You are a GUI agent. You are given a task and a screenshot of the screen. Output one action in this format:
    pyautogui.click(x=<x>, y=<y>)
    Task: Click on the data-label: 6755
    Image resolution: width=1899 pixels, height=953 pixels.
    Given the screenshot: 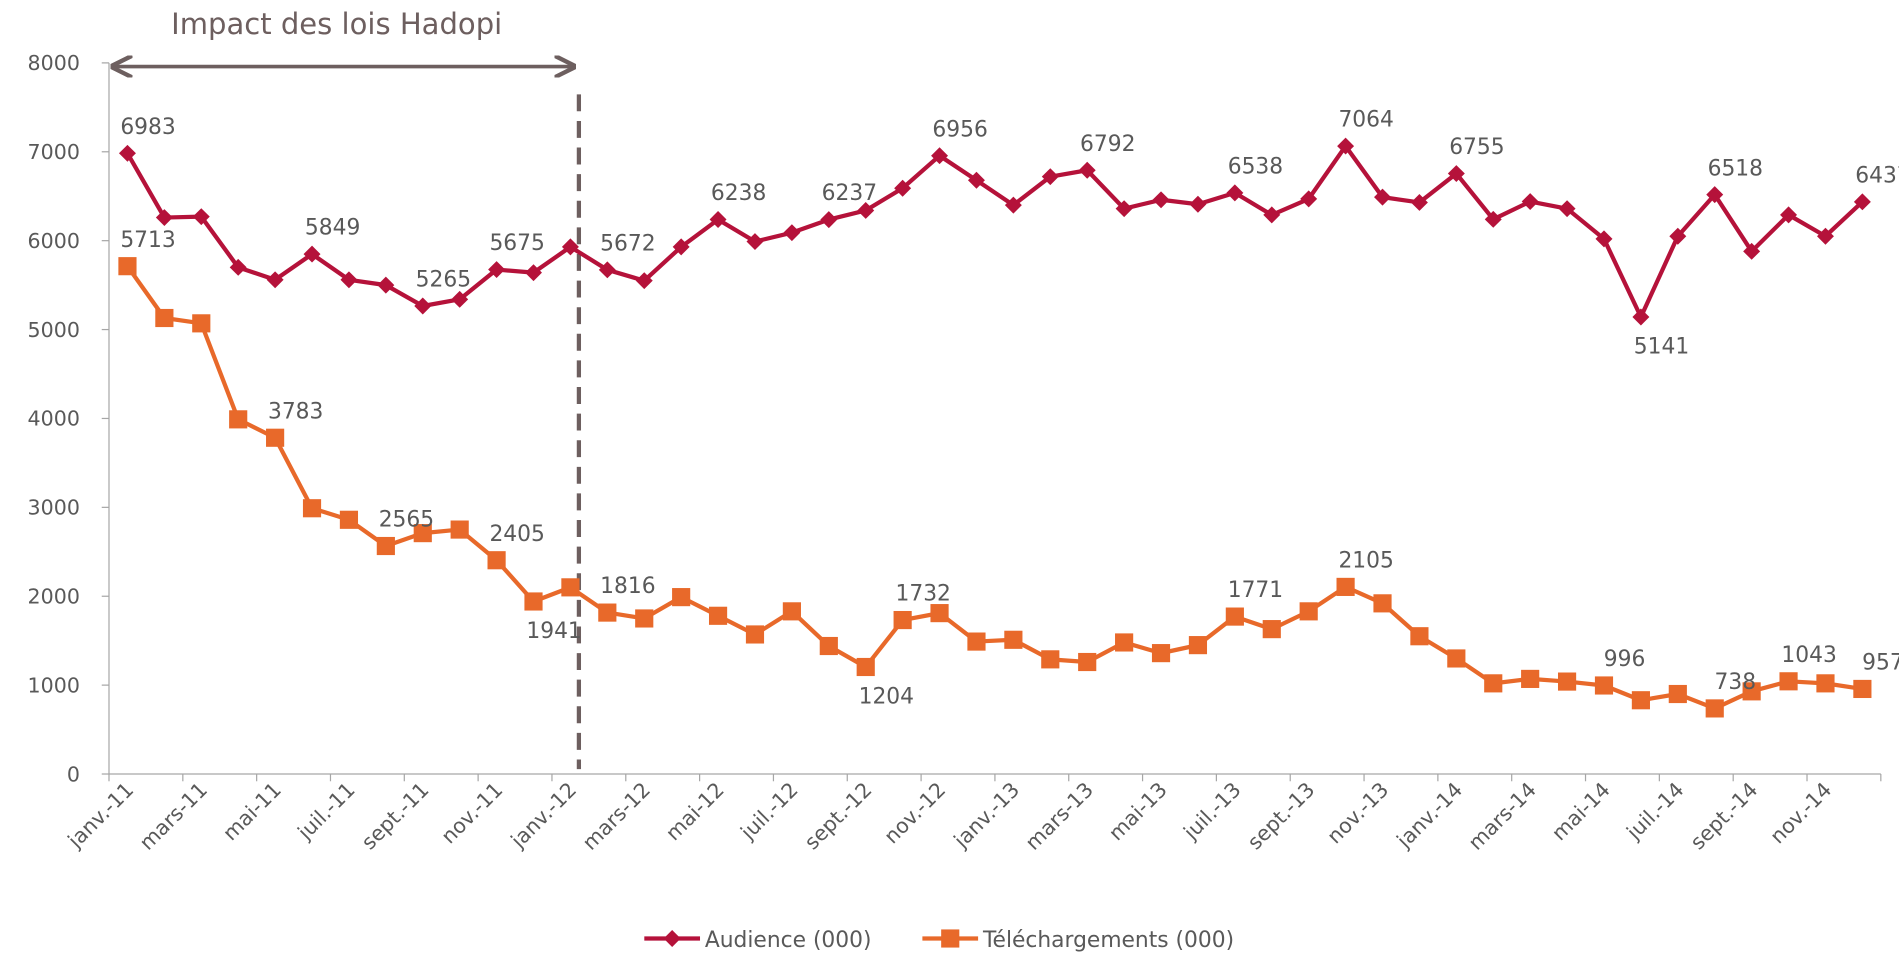 What is the action you would take?
    pyautogui.click(x=1476, y=147)
    